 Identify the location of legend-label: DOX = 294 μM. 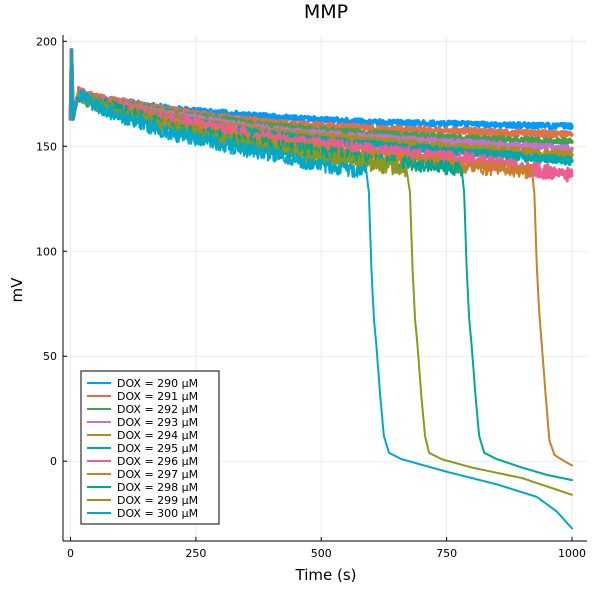
(157, 435).